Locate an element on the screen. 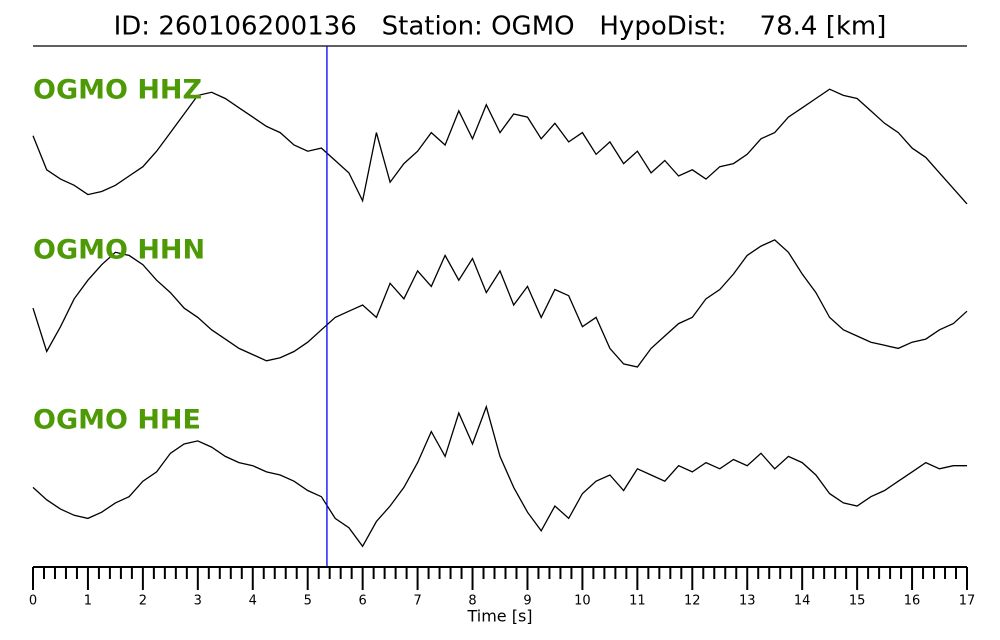  x-tick-label: 11 is located at coordinates (637, 601).